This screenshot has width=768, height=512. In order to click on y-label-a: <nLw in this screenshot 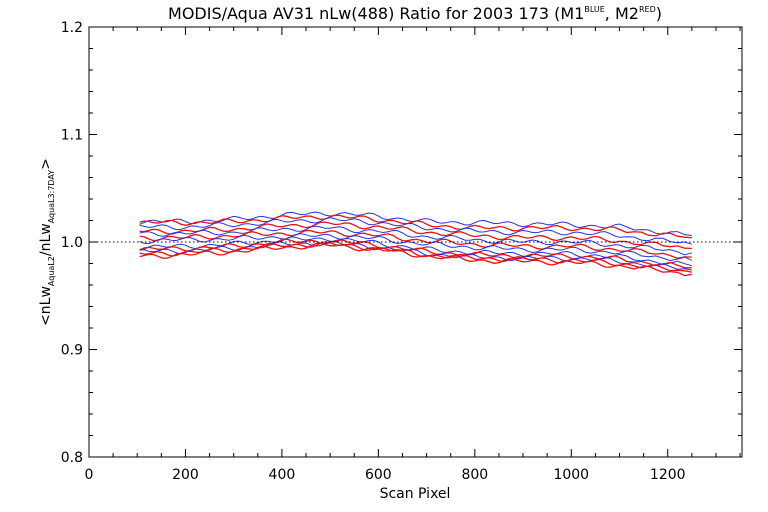, I will do `click(46, 306)`.